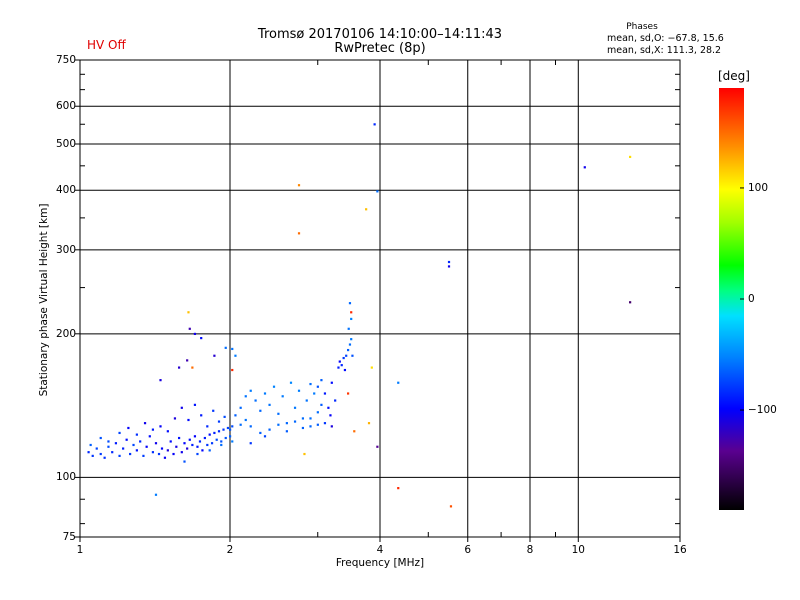  What do you see at coordinates (762, 410) in the screenshot?
I see `colorbar-tick-label: −100` at bounding box center [762, 410].